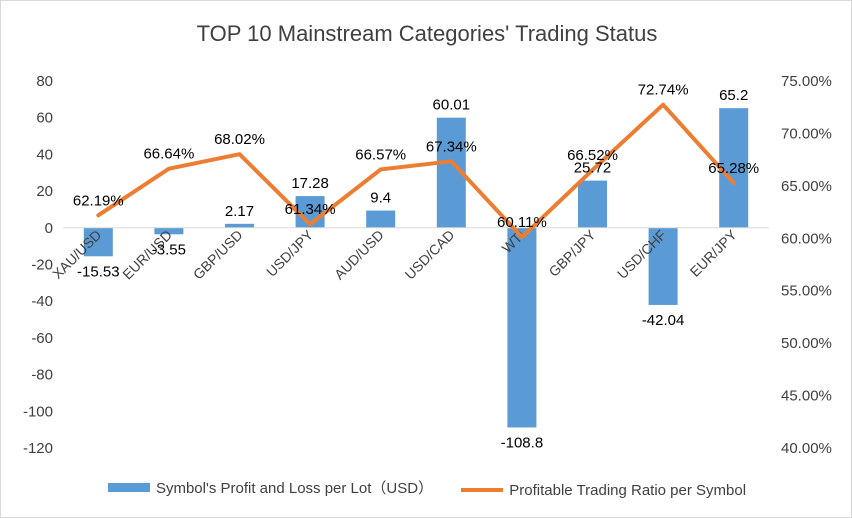  What do you see at coordinates (168, 154) in the screenshot?
I see `line-data-label: 66.64%` at bounding box center [168, 154].